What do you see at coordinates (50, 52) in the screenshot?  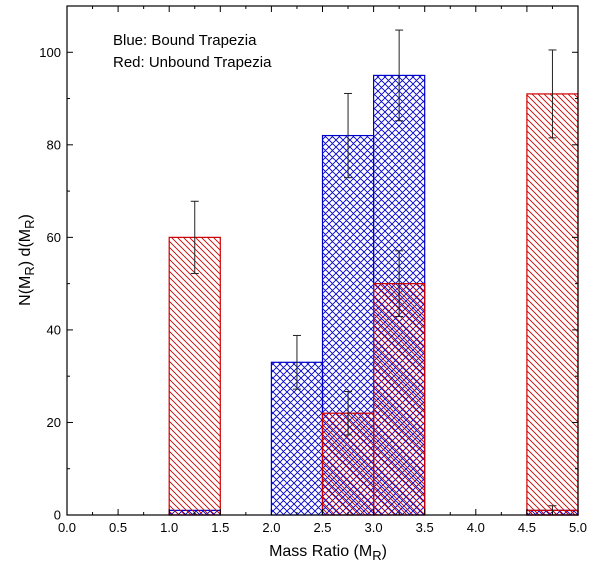 I see `y-tick-label: 100` at bounding box center [50, 52].